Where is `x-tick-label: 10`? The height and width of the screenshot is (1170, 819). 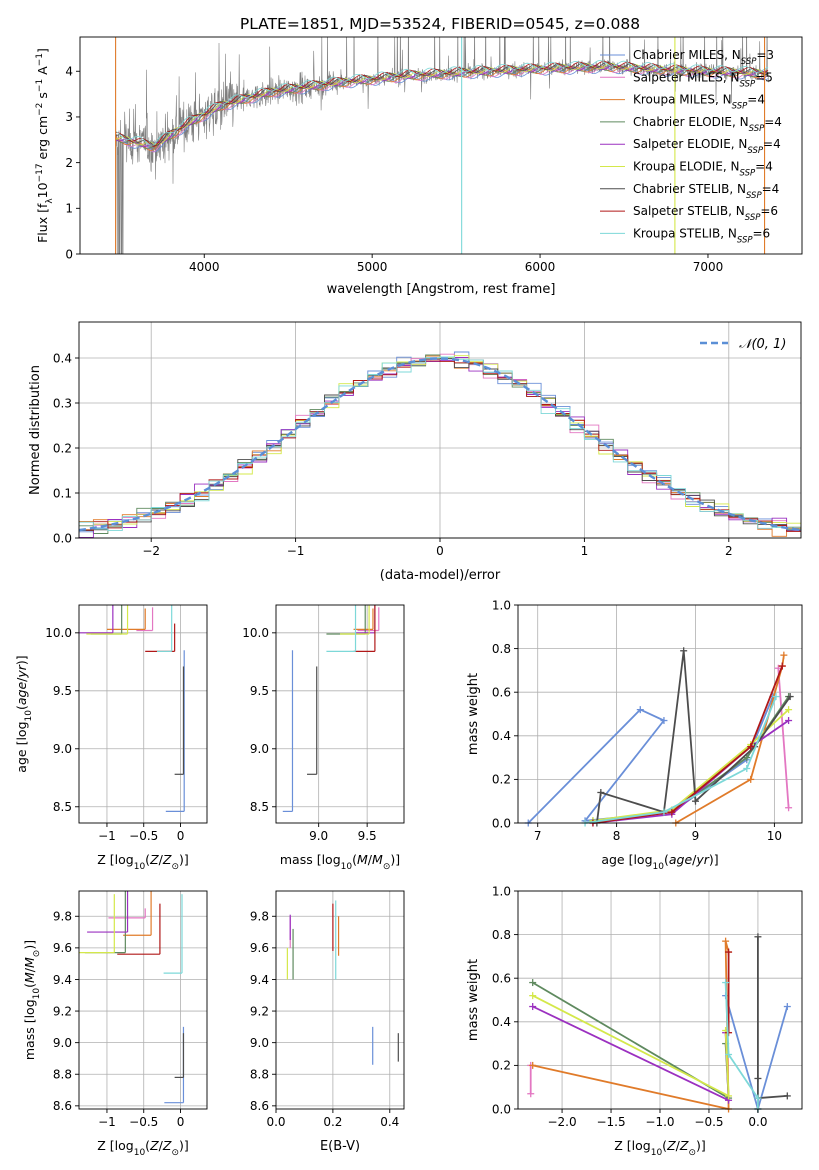
x-tick-label: 10 is located at coordinates (774, 836).